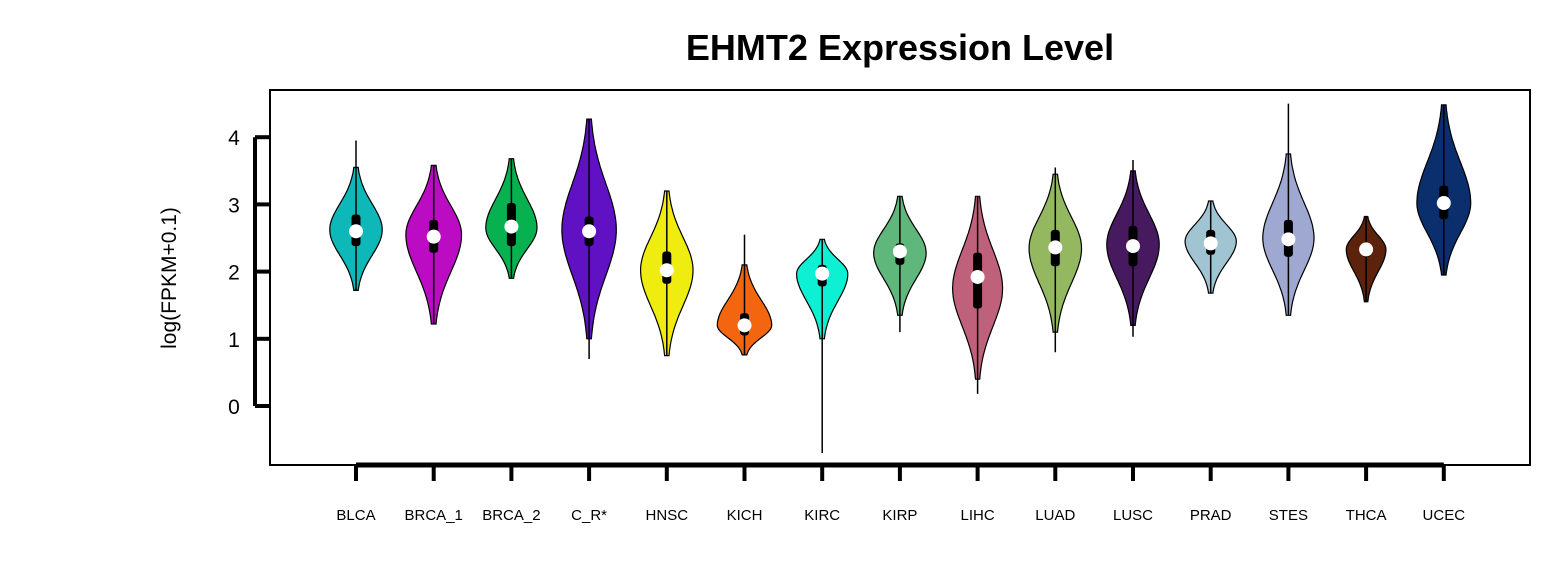  What do you see at coordinates (978, 515) in the screenshot?
I see `x-tick-label: LIHC` at bounding box center [978, 515].